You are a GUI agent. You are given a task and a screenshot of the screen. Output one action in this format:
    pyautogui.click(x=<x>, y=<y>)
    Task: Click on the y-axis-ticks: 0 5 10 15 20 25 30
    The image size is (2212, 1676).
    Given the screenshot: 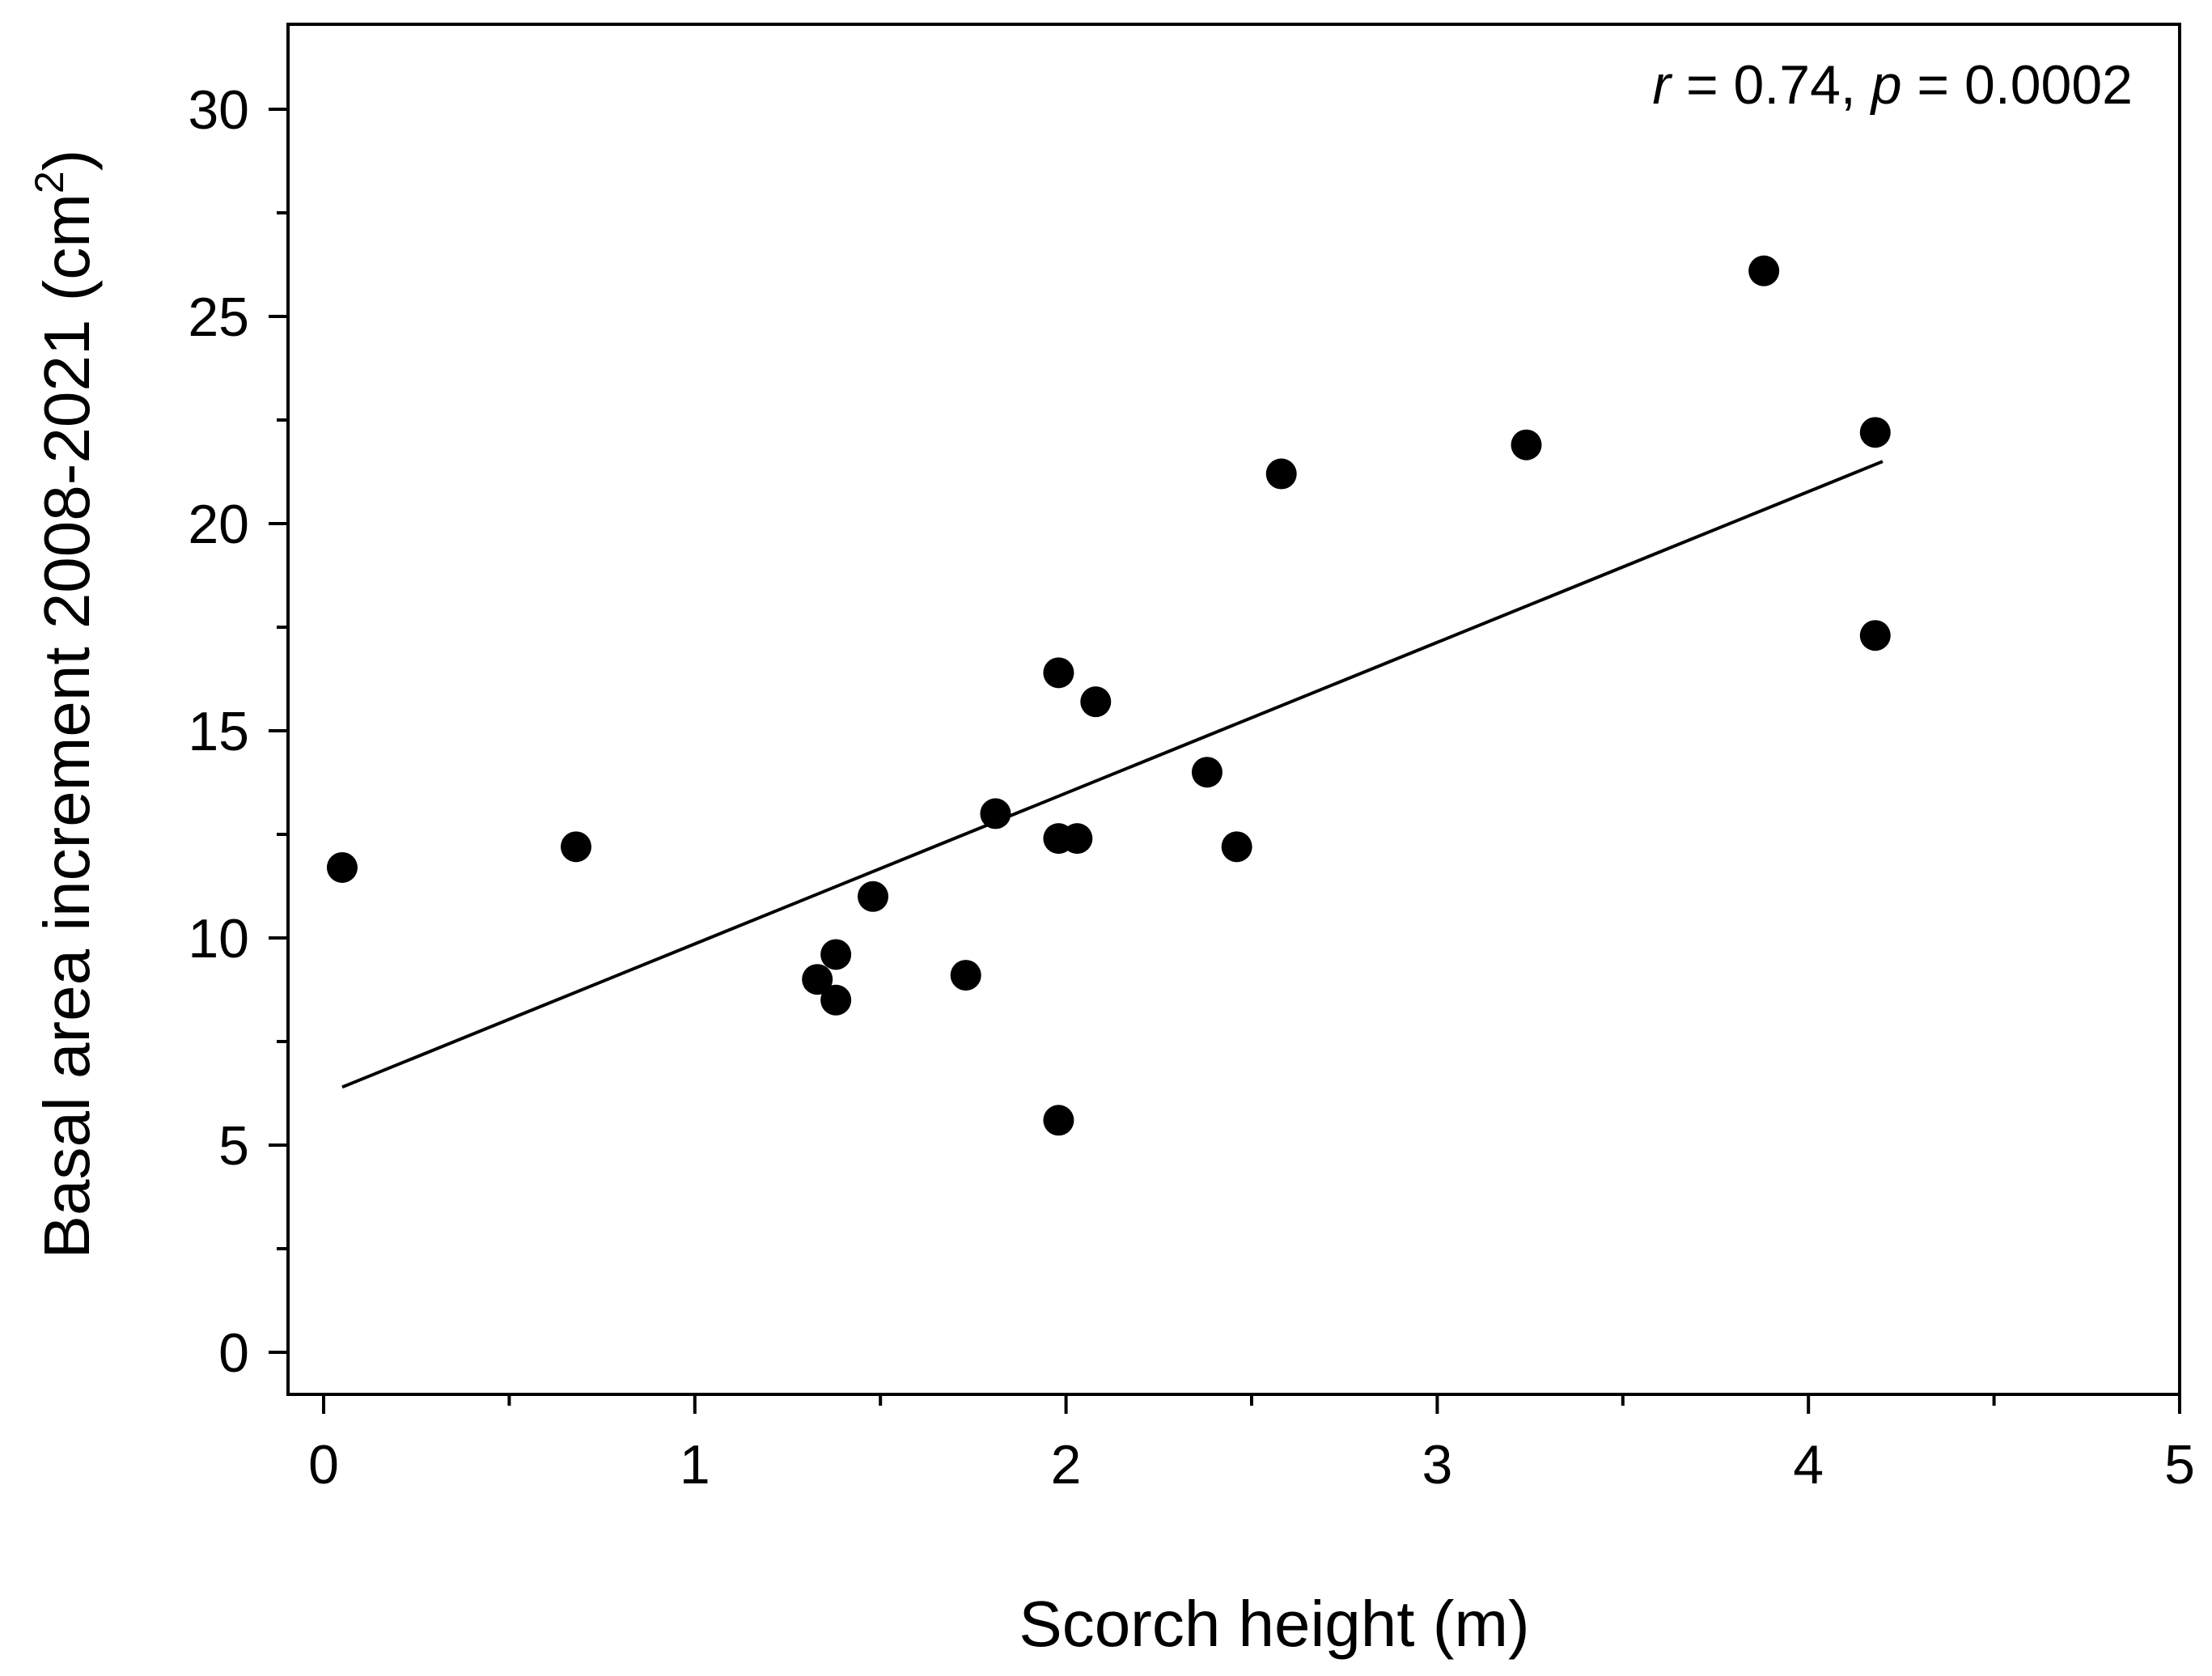 What is the action you would take?
    pyautogui.click(x=238, y=731)
    